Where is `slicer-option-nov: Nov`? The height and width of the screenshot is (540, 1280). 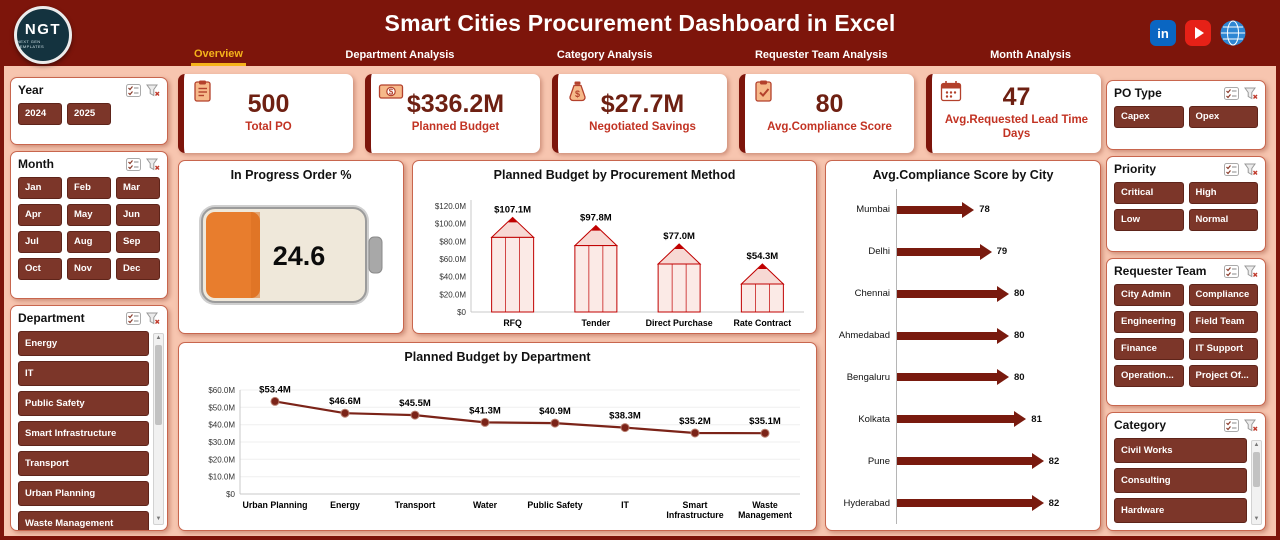
slicer-option-nov: Nov is located at coordinates (89, 269).